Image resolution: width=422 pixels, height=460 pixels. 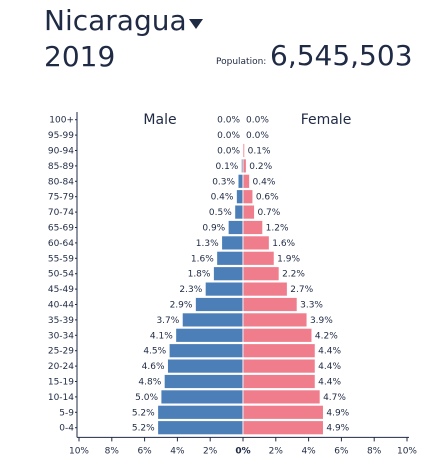 I want to click on male-value-label: 0.1%, so click(x=226, y=167).